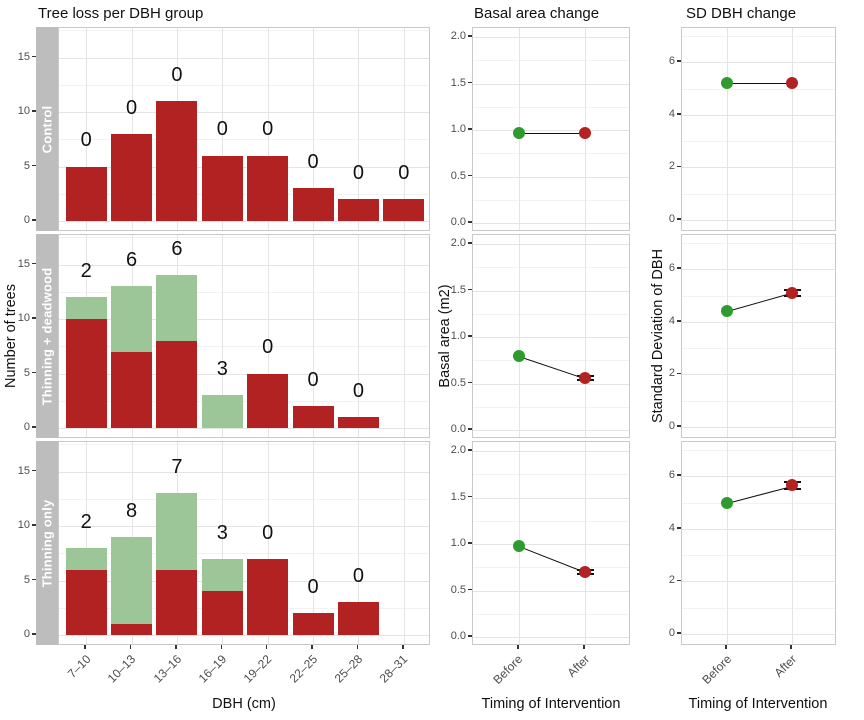 Image resolution: width=864 pixels, height=720 pixels. I want to click on facet-strip-label: Thinning only, so click(47, 543).